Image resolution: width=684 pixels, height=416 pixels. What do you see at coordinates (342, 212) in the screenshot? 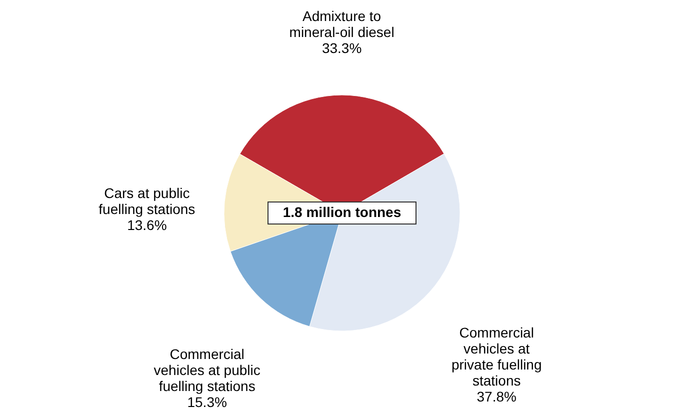
I see `text: 1.8 million tonnes` at bounding box center [342, 212].